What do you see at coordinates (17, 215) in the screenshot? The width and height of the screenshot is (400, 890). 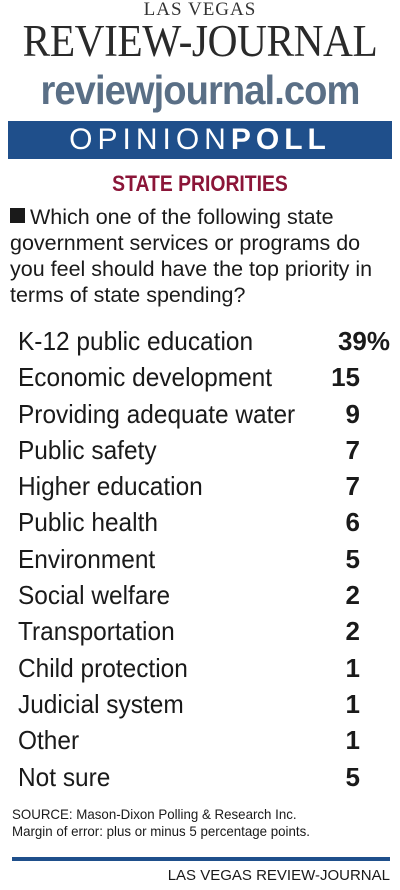 I see `square-bullet-icon` at bounding box center [17, 215].